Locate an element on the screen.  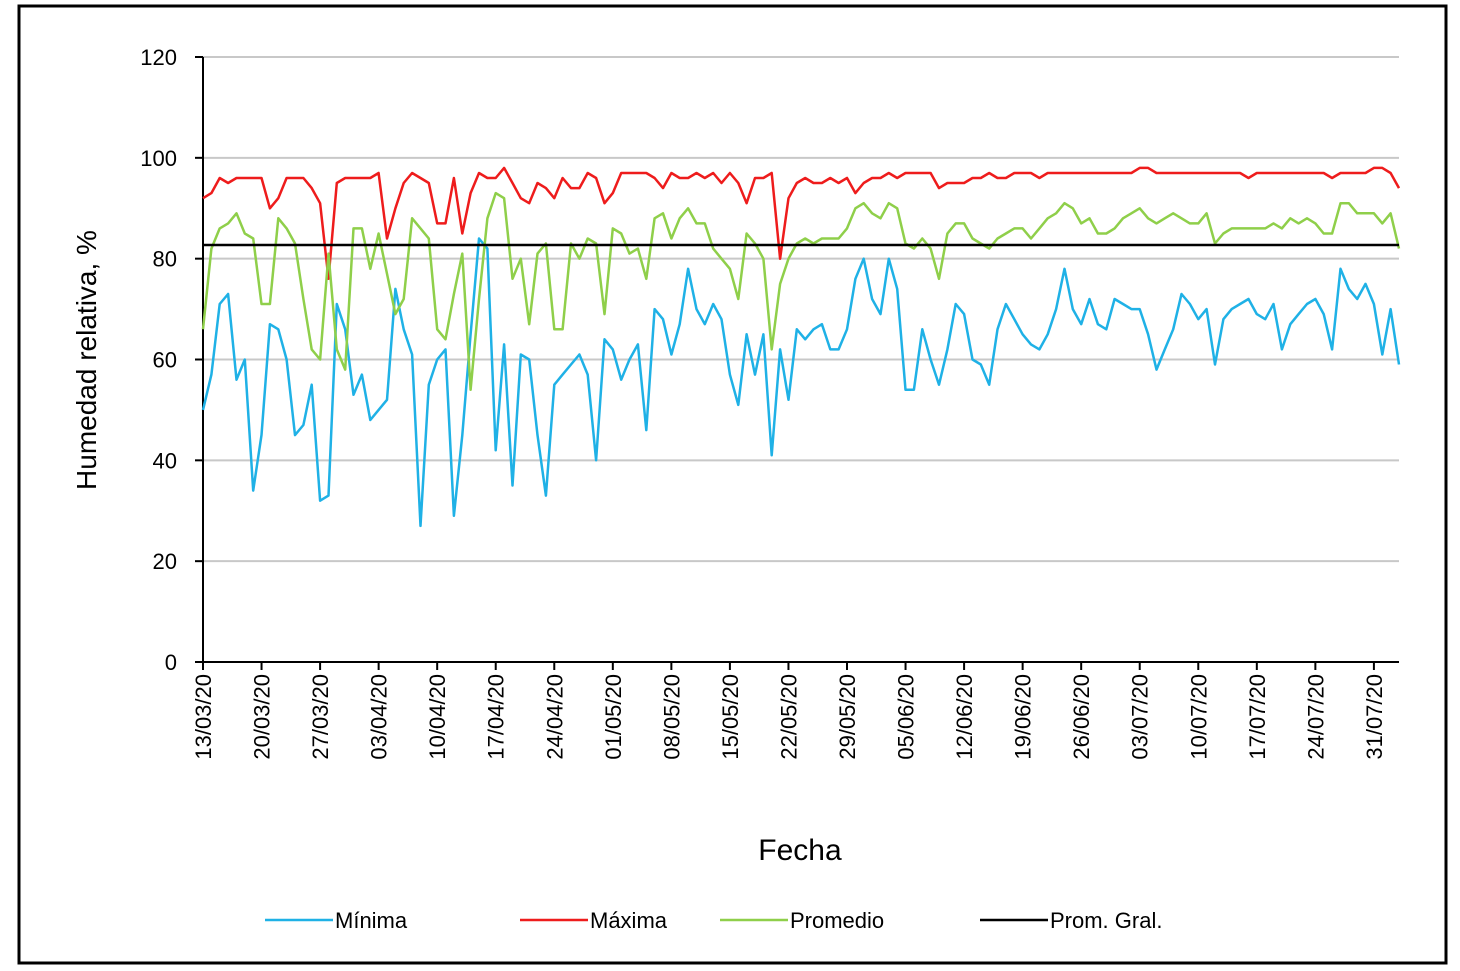
x-tick-label: 01/05/20 is located at coordinates (613, 717).